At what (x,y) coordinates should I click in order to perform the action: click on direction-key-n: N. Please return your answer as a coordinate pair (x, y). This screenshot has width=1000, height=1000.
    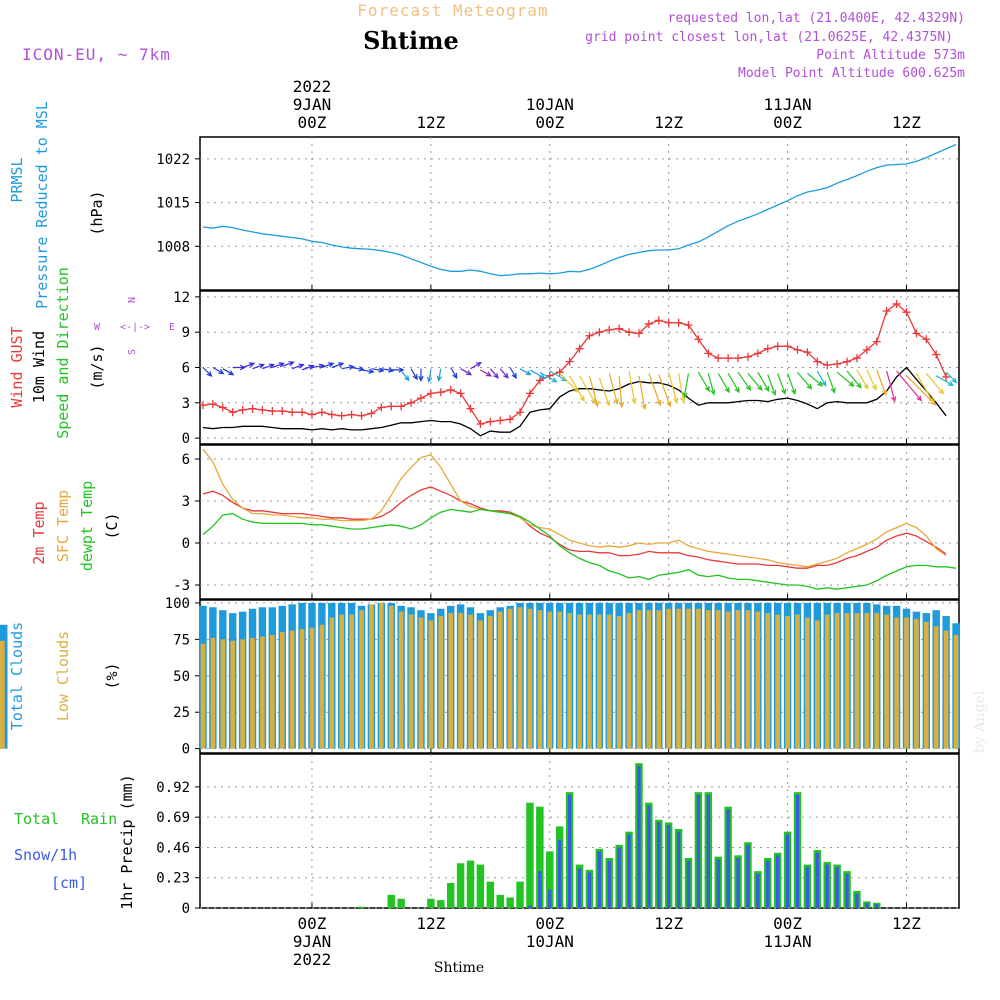
    Looking at the image, I should click on (132, 300).